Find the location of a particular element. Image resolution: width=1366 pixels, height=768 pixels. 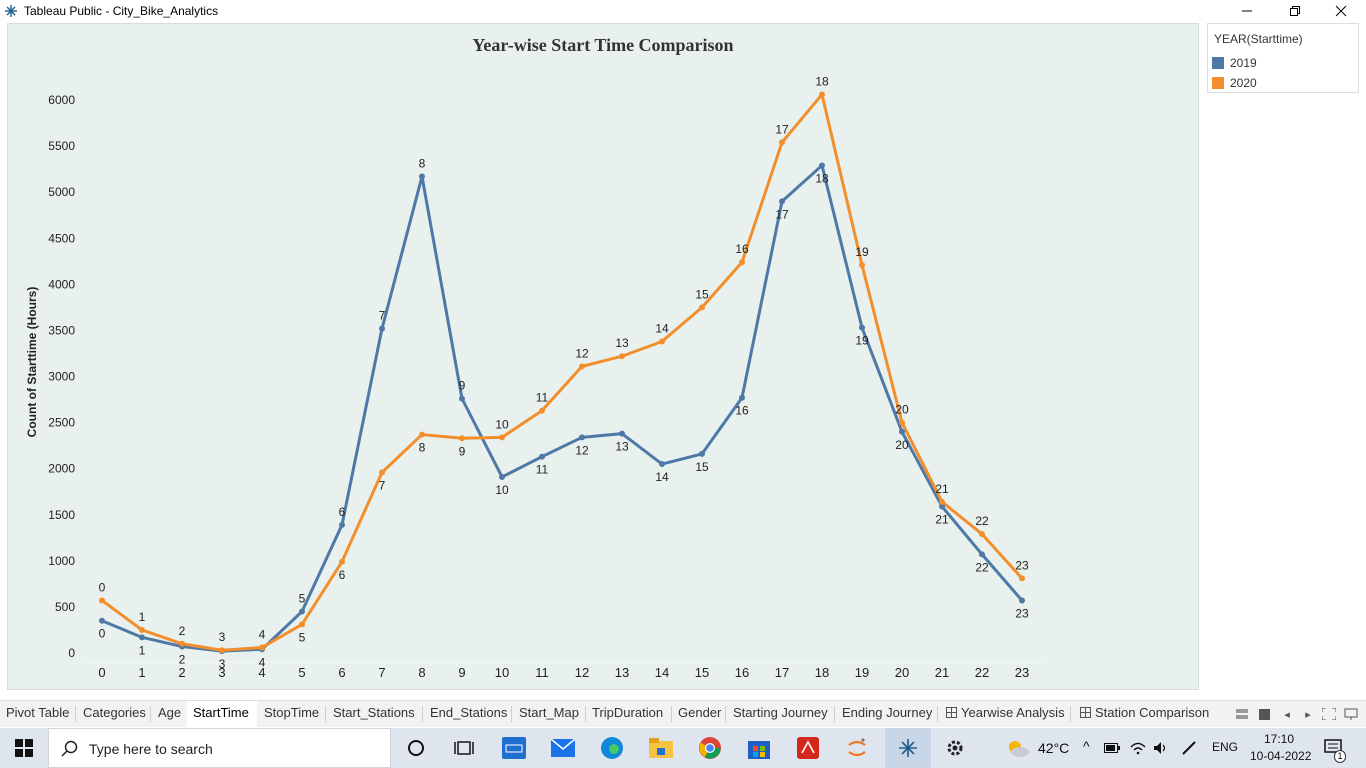

tray-pen is located at coordinates (1189, 748).